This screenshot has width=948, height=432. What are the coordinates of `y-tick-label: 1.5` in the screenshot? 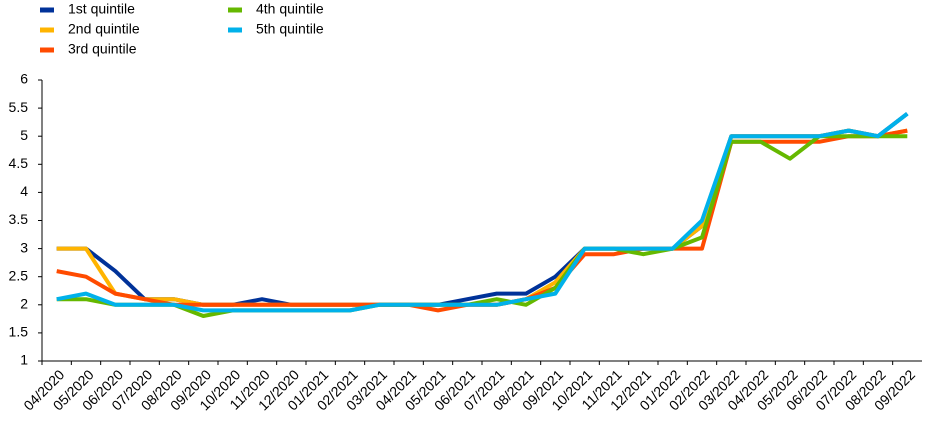 It's located at (19, 332).